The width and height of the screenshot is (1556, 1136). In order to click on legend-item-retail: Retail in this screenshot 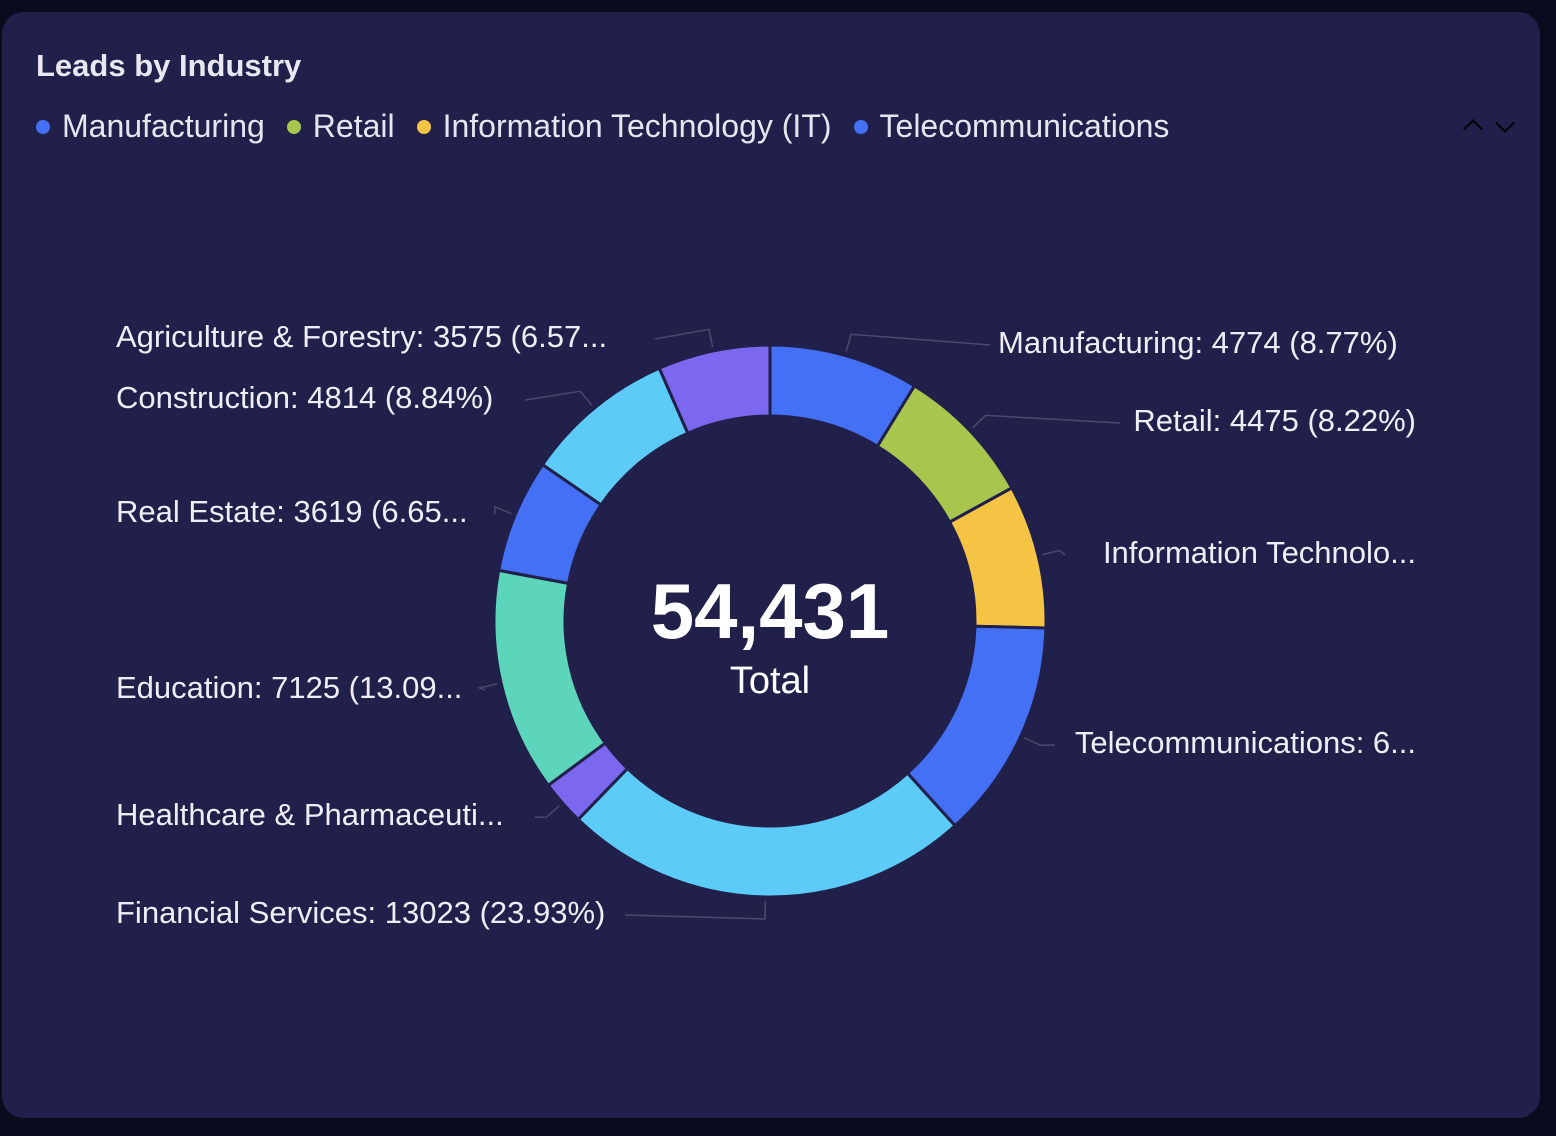, I will do `click(340, 126)`.